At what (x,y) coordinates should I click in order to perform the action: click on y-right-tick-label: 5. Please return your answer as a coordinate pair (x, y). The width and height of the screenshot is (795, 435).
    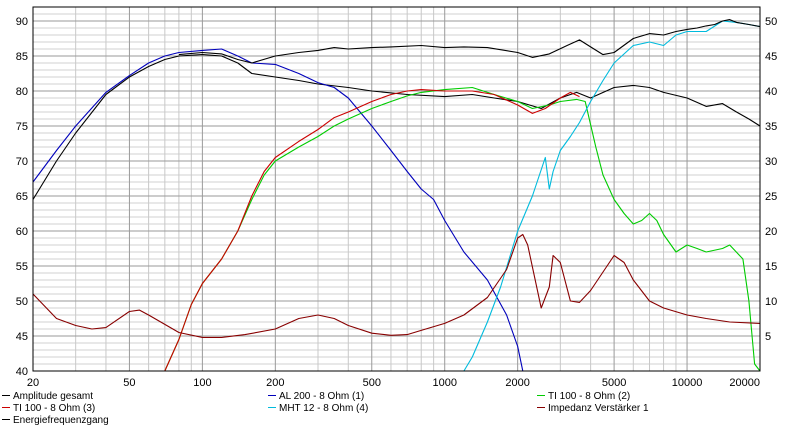
    Looking at the image, I should click on (768, 337).